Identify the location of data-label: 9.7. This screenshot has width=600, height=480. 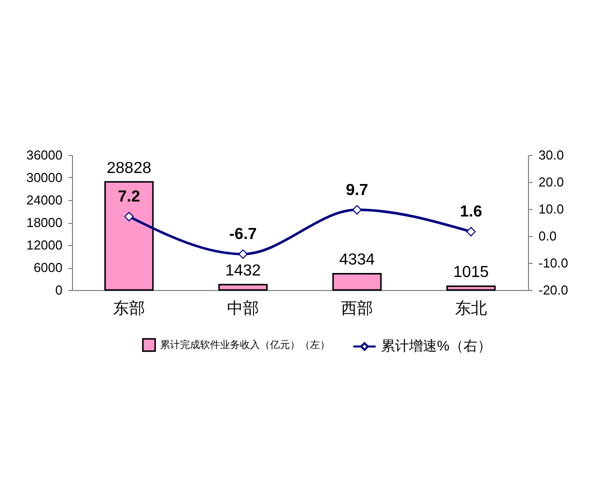
(357, 190).